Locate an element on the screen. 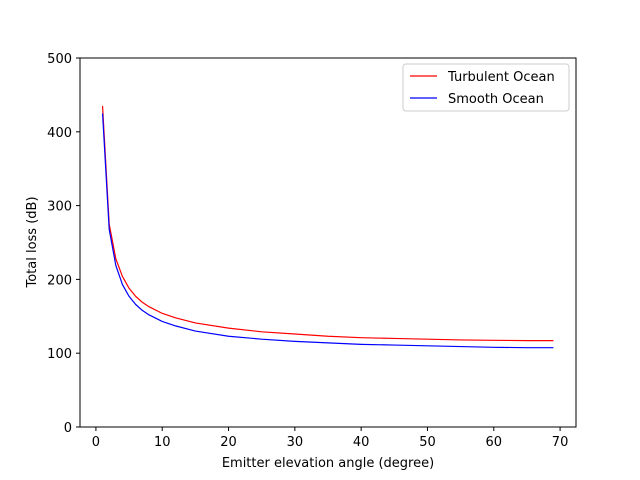 Image resolution: width=640 pixels, height=480 pixels. x-tick-label: 70 is located at coordinates (560, 442).